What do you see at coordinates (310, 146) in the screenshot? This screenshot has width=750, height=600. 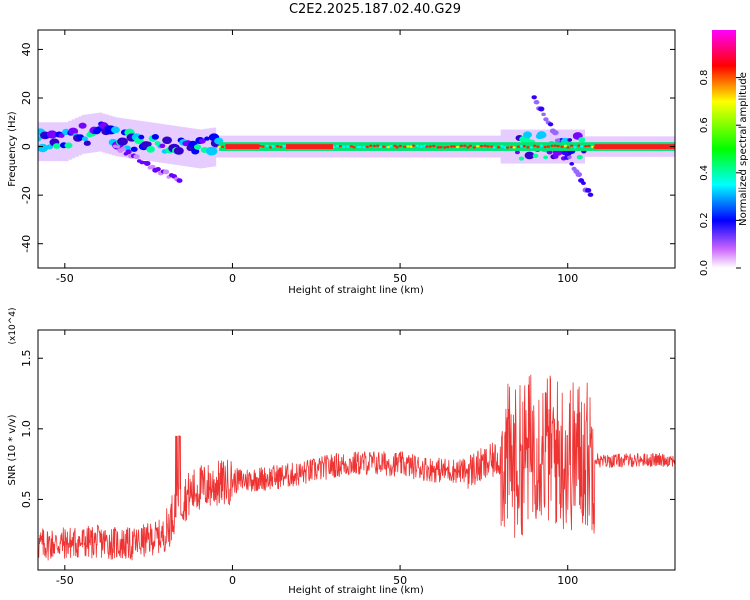 I see `spectrogram-core-segment` at bounding box center [310, 146].